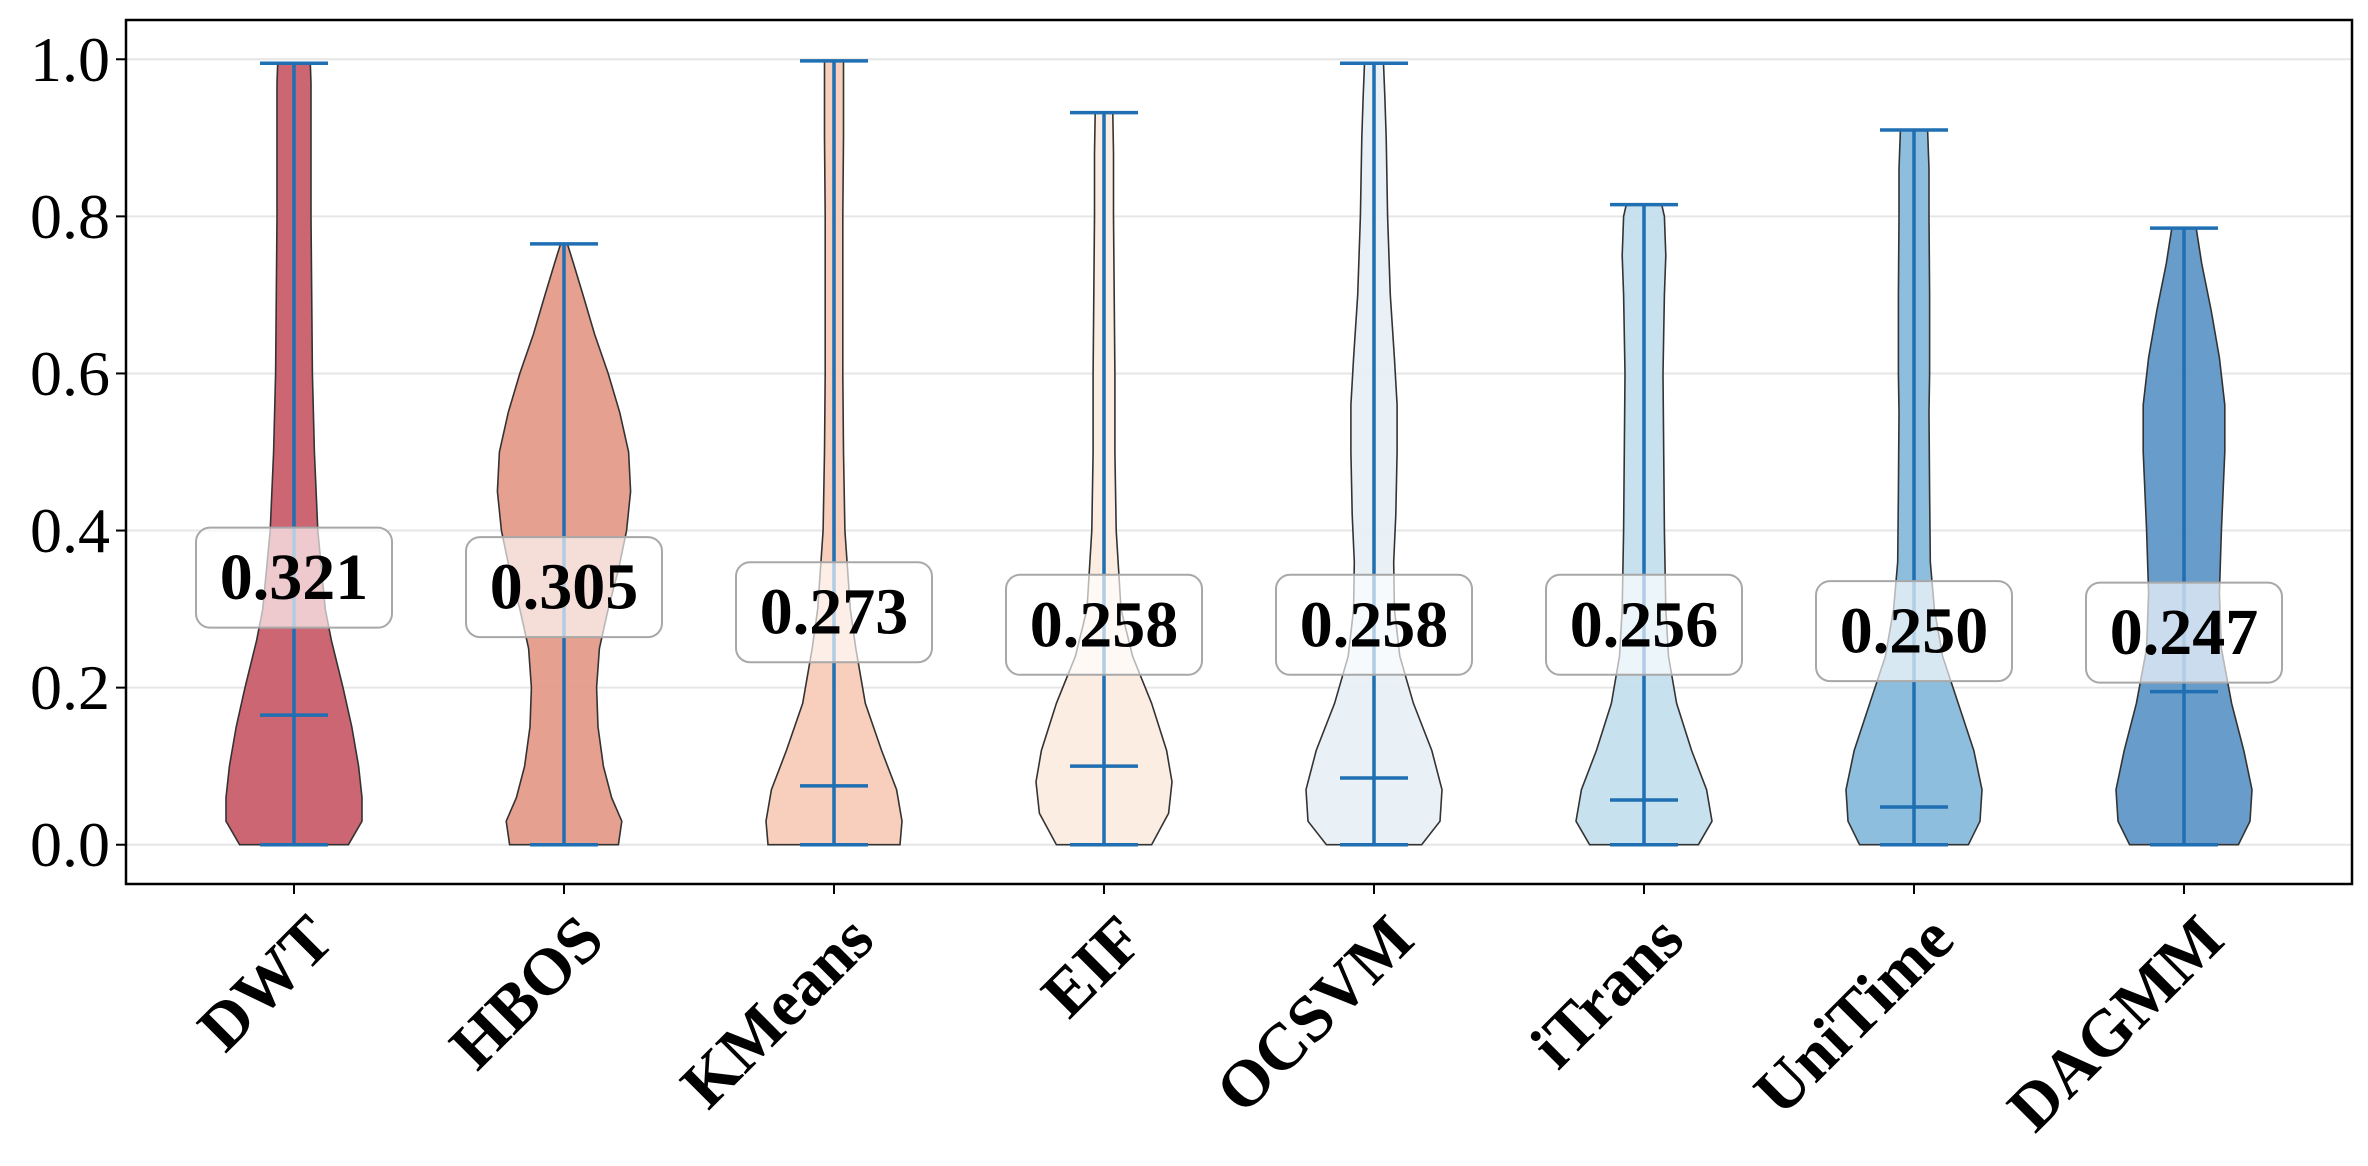  What do you see at coordinates (1092, 966) in the screenshot?
I see `x-tick-label-eif: EIF` at bounding box center [1092, 966].